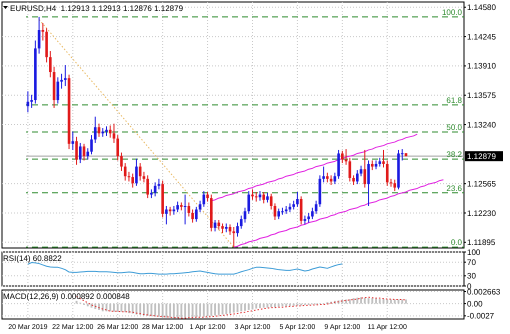 Image resolution: width=510 pixels, height=334 pixels. I want to click on y-tick-label: 1.13575, so click(481, 95).